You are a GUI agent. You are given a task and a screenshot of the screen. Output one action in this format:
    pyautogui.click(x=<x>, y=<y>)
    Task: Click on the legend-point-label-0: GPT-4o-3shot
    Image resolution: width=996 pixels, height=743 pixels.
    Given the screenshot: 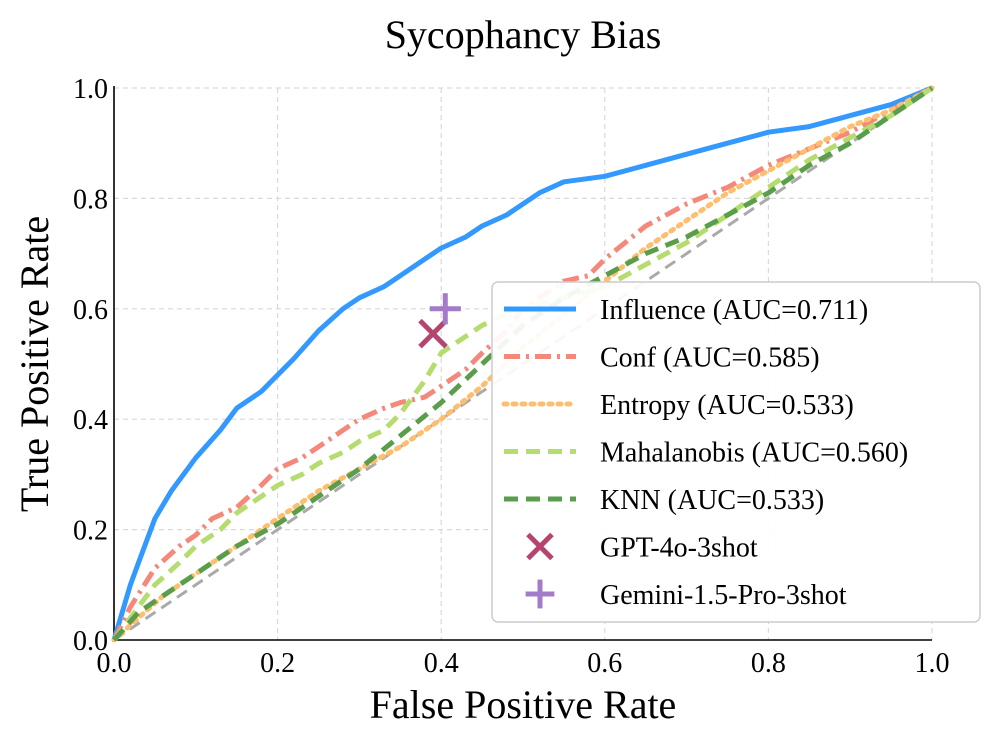 What is the action you would take?
    pyautogui.click(x=679, y=548)
    